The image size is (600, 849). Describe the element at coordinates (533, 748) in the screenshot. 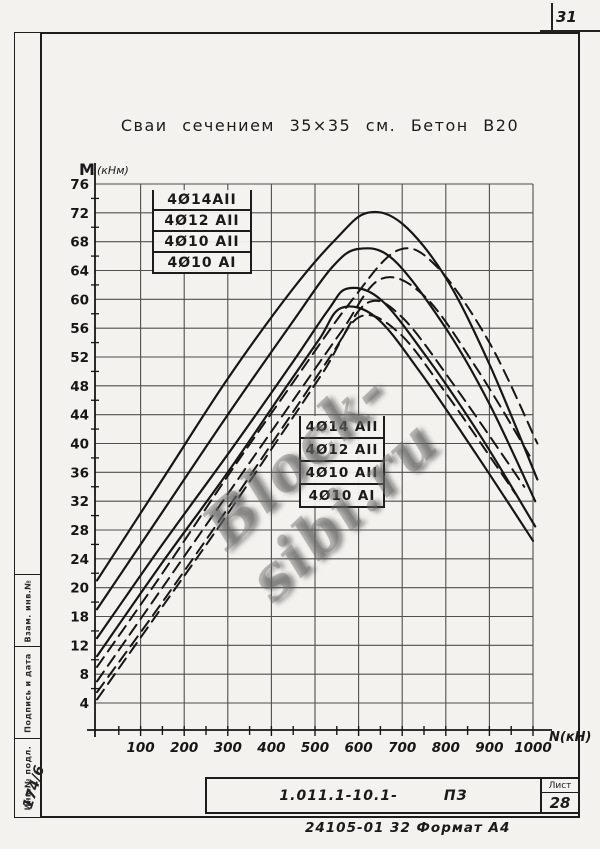

I see `x-tick-label: 1000` at that location.